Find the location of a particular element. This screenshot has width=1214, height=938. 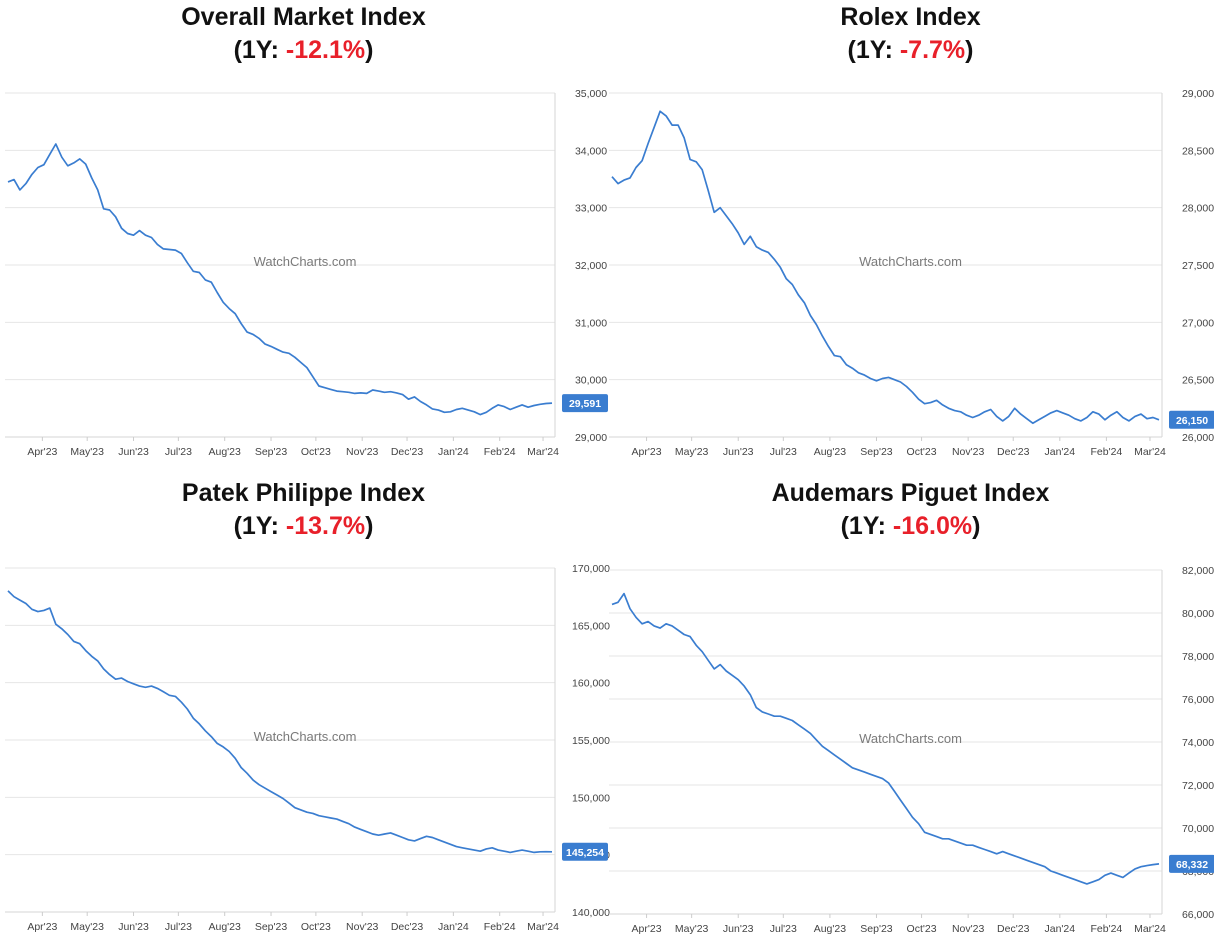

y-tick-label: 76,000 is located at coordinates (1198, 700).